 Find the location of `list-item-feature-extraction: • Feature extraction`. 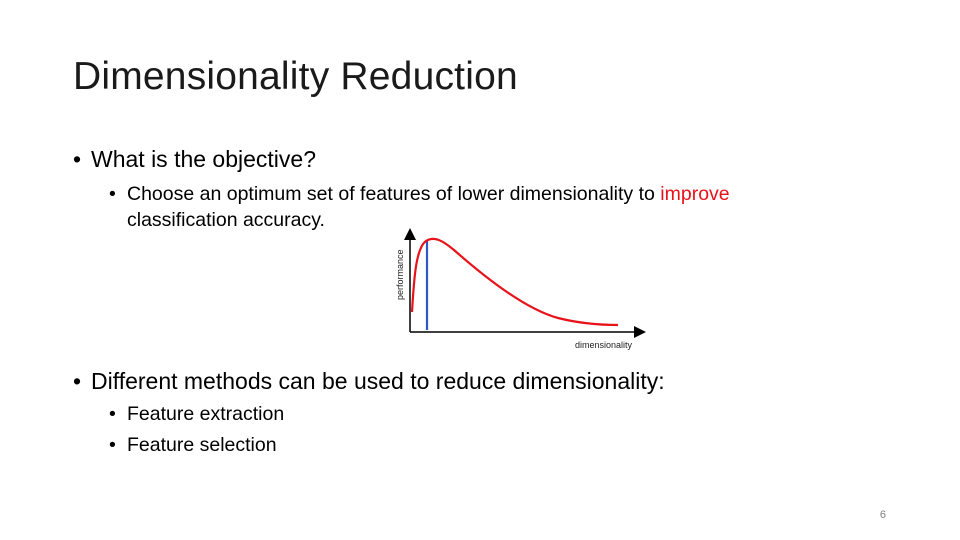

list-item-feature-extraction: • Feature extraction is located at coordinates (196, 414).